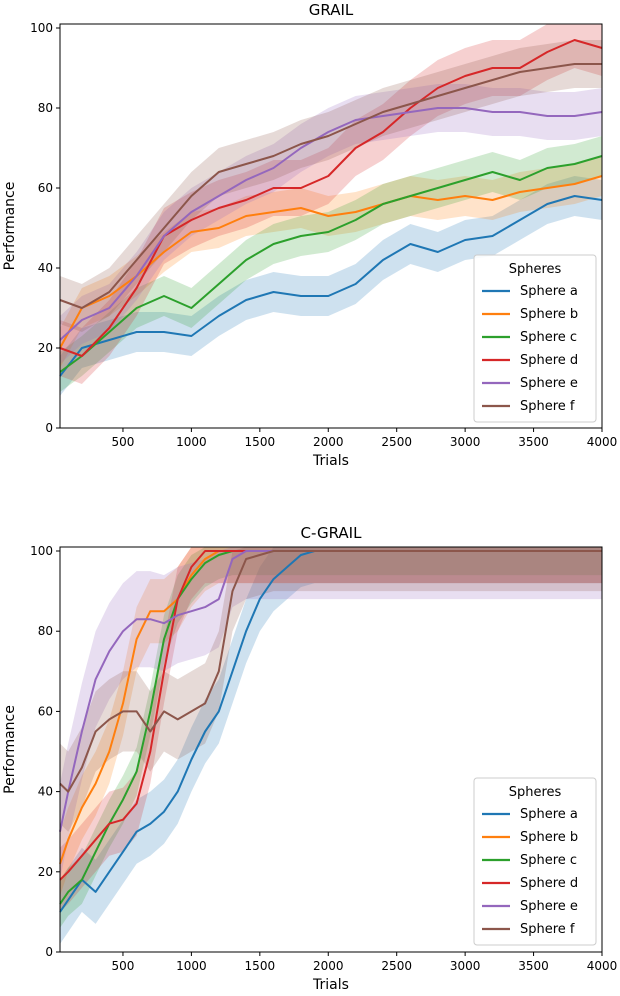 The width and height of the screenshot is (620, 996). I want to click on chart1-legend-label-1: Sphere a, so click(549, 291).